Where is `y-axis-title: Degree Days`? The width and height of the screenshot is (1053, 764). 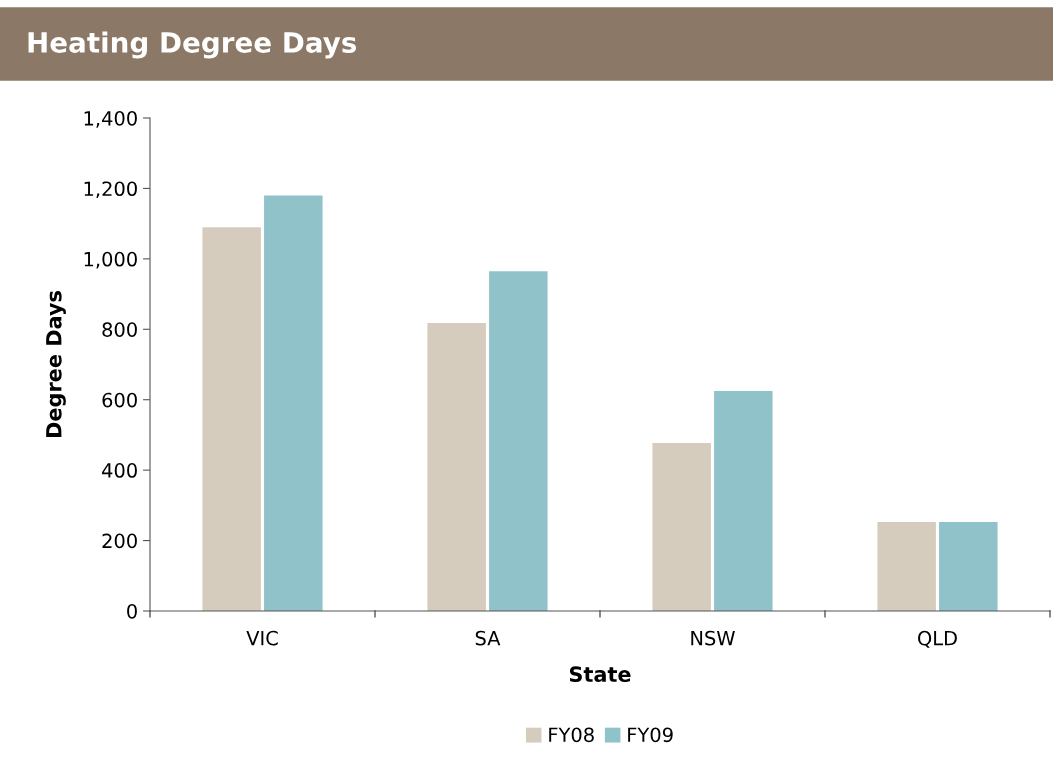
y-axis-title: Degree Days is located at coordinates (56, 364).